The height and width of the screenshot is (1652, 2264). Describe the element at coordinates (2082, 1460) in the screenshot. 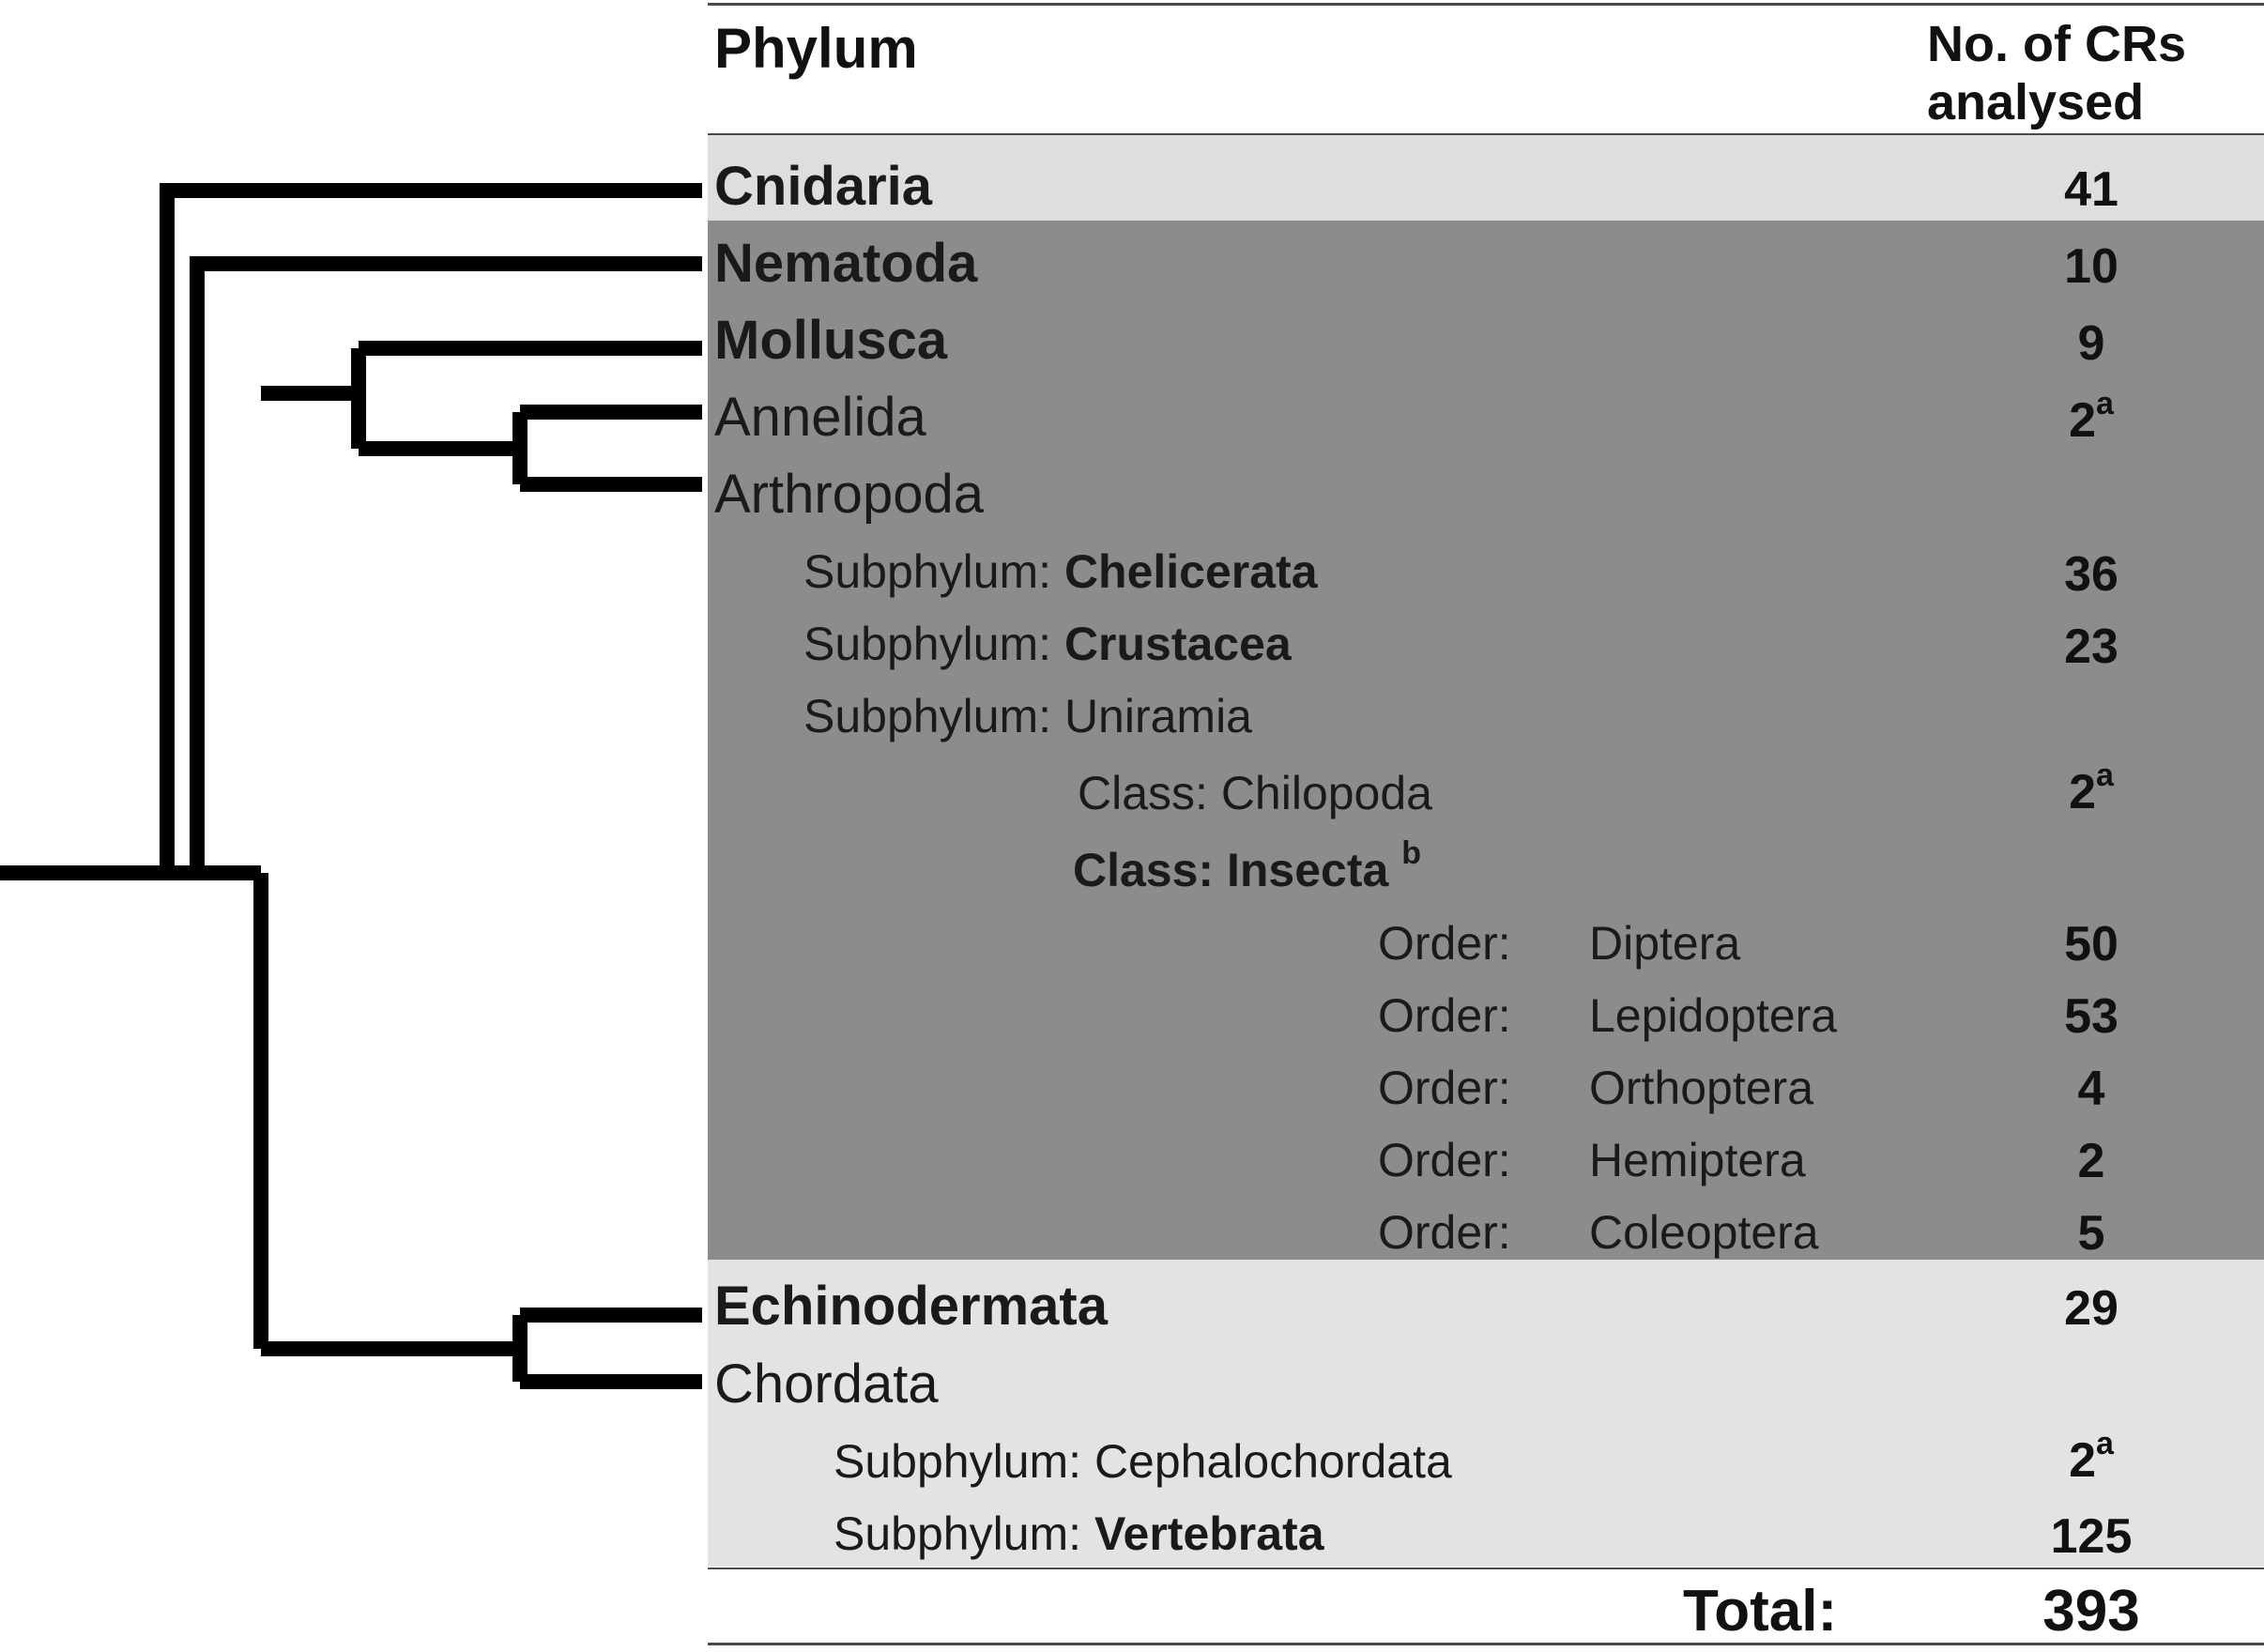

I see `row-cephalochordata-count: 2` at that location.